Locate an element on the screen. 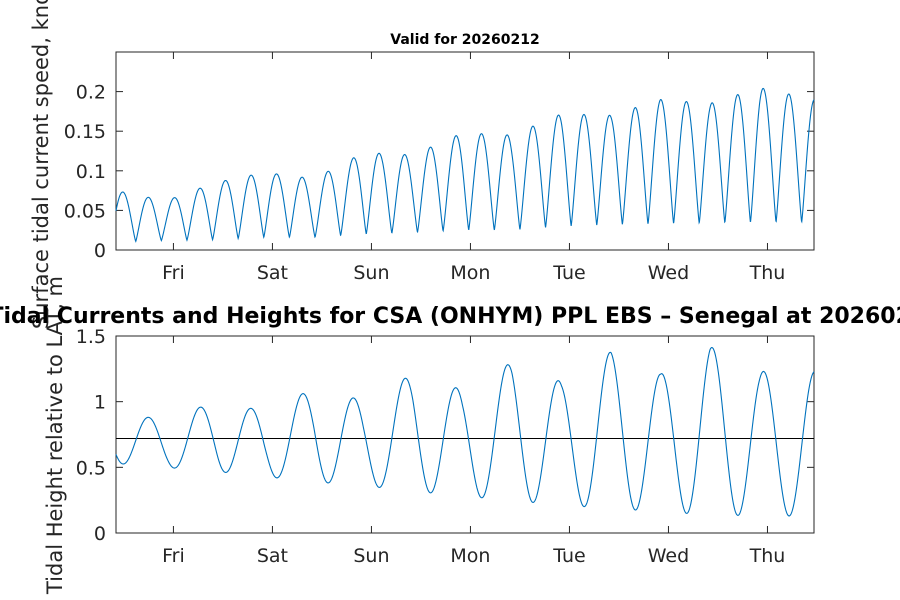  current-speed-x-tick-label: Wed is located at coordinates (668, 273).